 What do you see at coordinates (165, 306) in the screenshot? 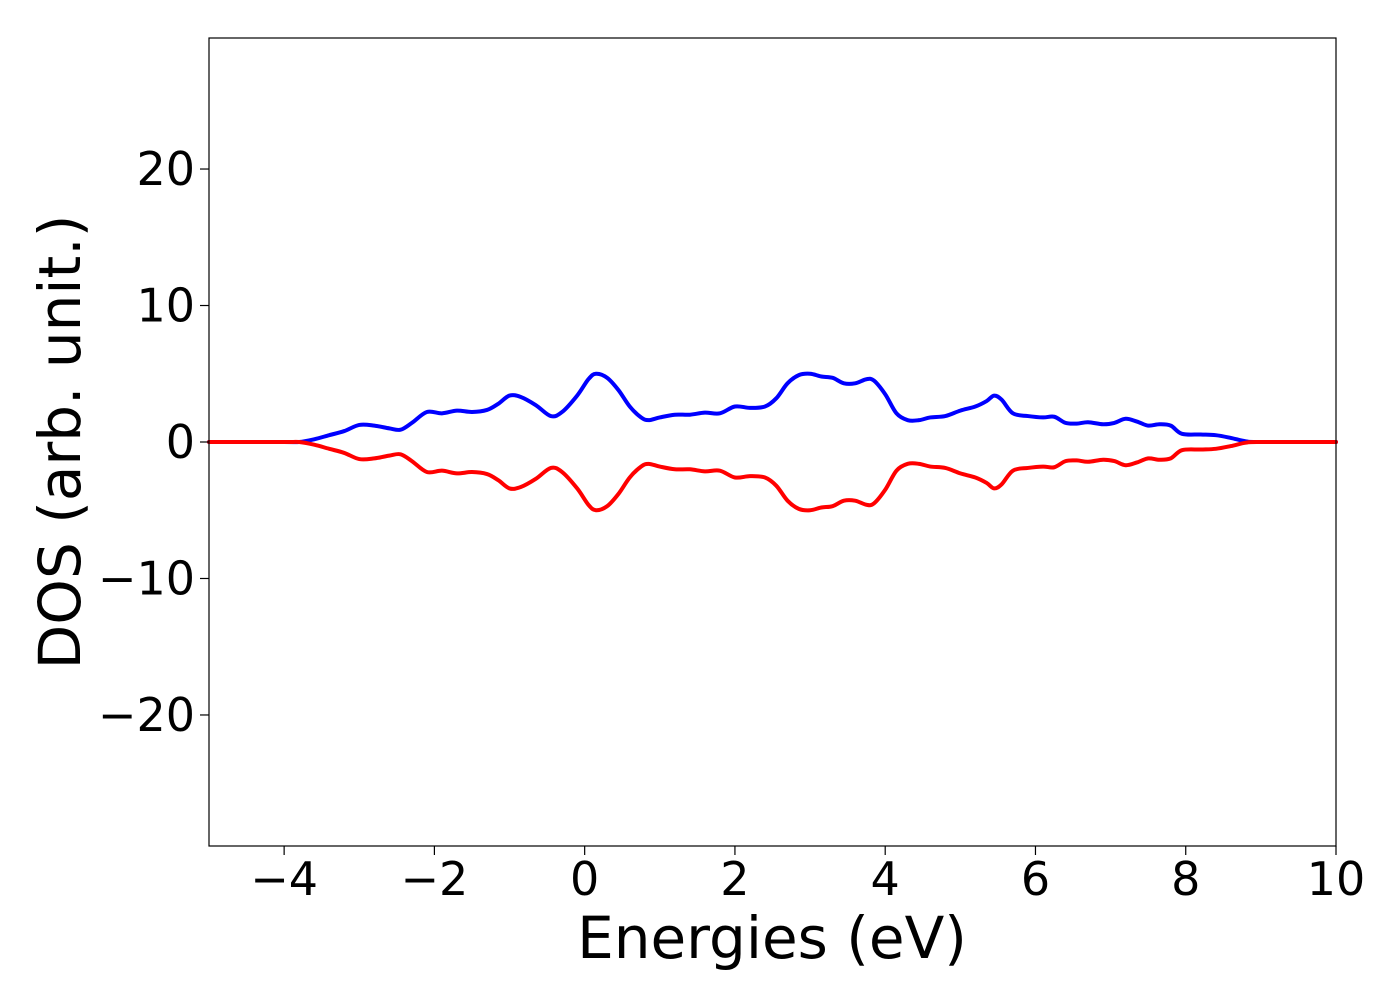
I see `y-tick-label: 10` at bounding box center [165, 306].